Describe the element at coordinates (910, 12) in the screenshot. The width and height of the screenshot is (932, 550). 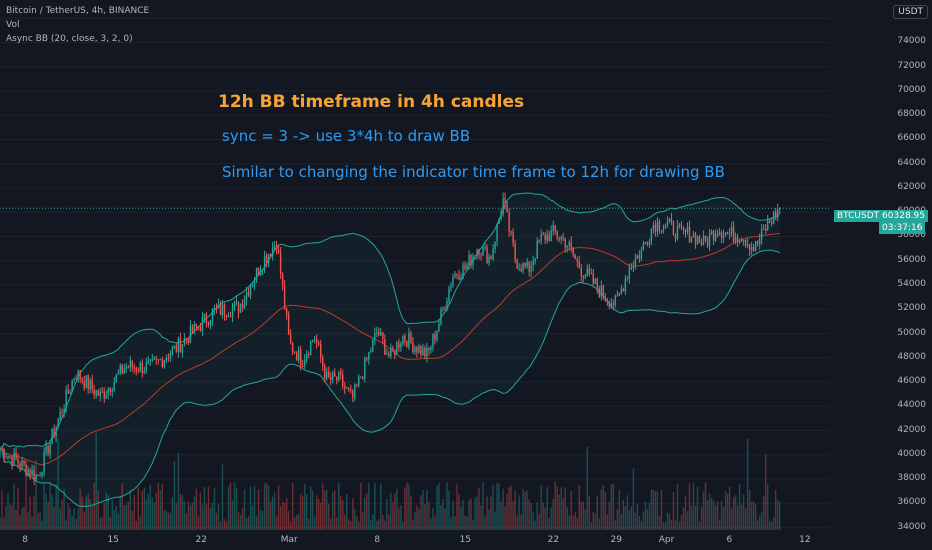
I see `currency-button: USDT` at that location.